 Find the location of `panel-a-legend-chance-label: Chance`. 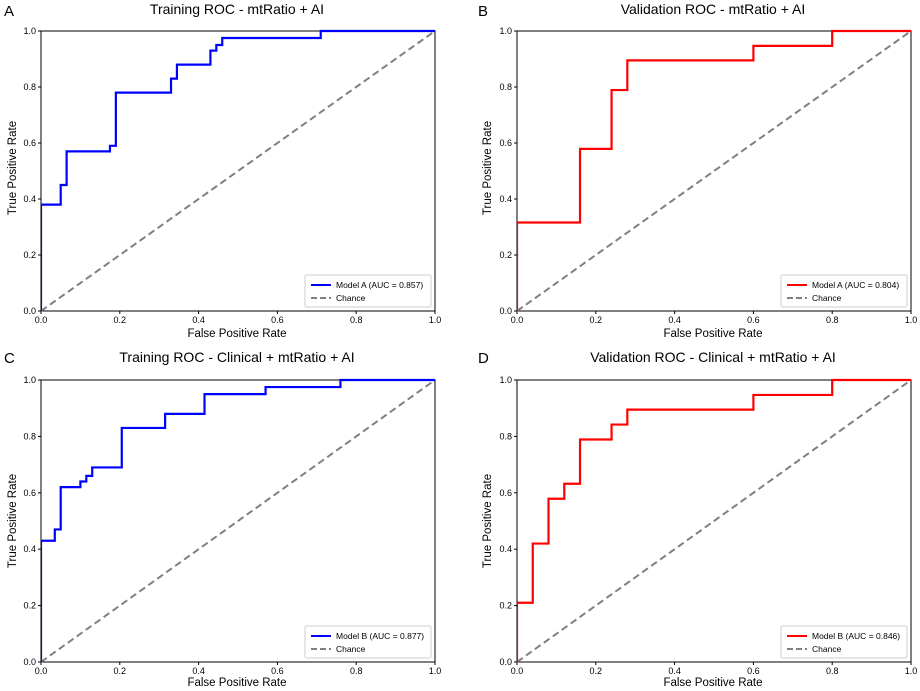

panel-a-legend-chance-label: Chance is located at coordinates (351, 298).